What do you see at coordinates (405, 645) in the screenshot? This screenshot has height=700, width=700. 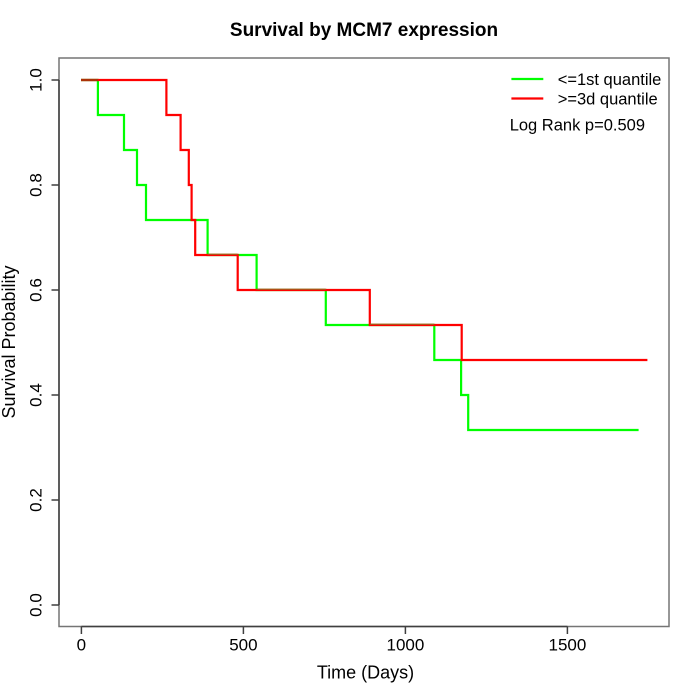 I see `svg-text: 1000` at bounding box center [405, 645].